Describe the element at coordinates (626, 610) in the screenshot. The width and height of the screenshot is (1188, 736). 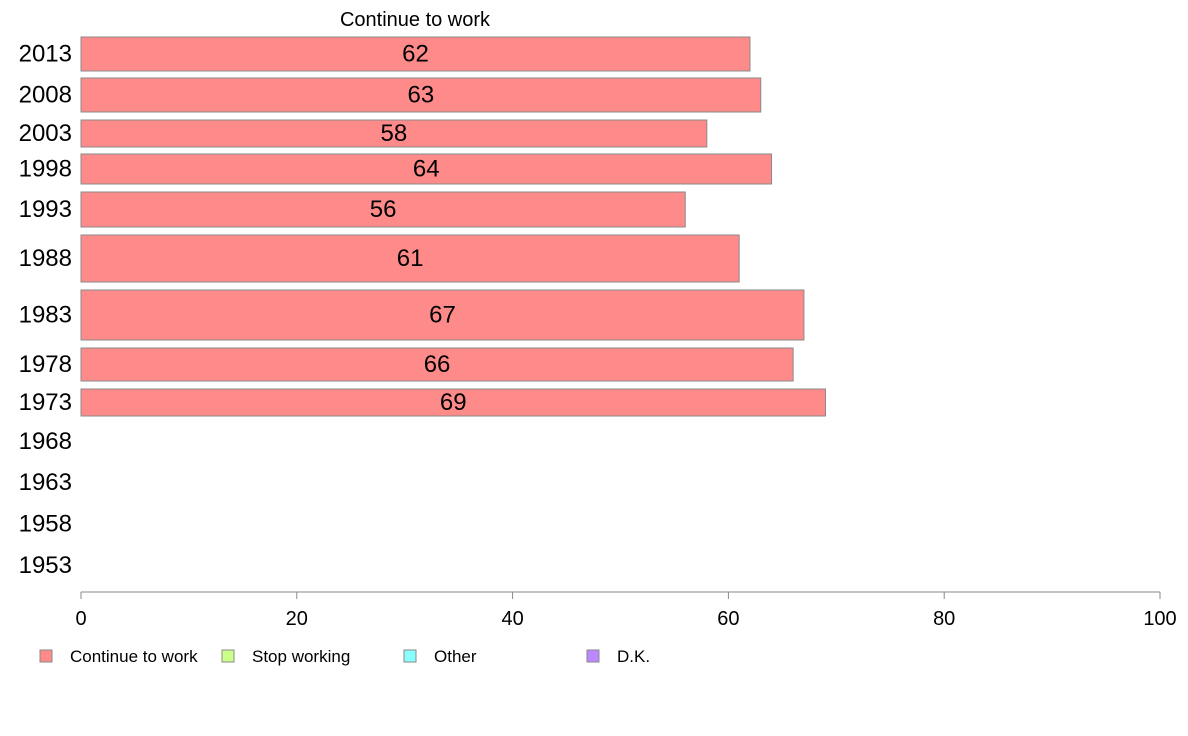
I see `x-axis: 0 20 40 60 80 100` at that location.